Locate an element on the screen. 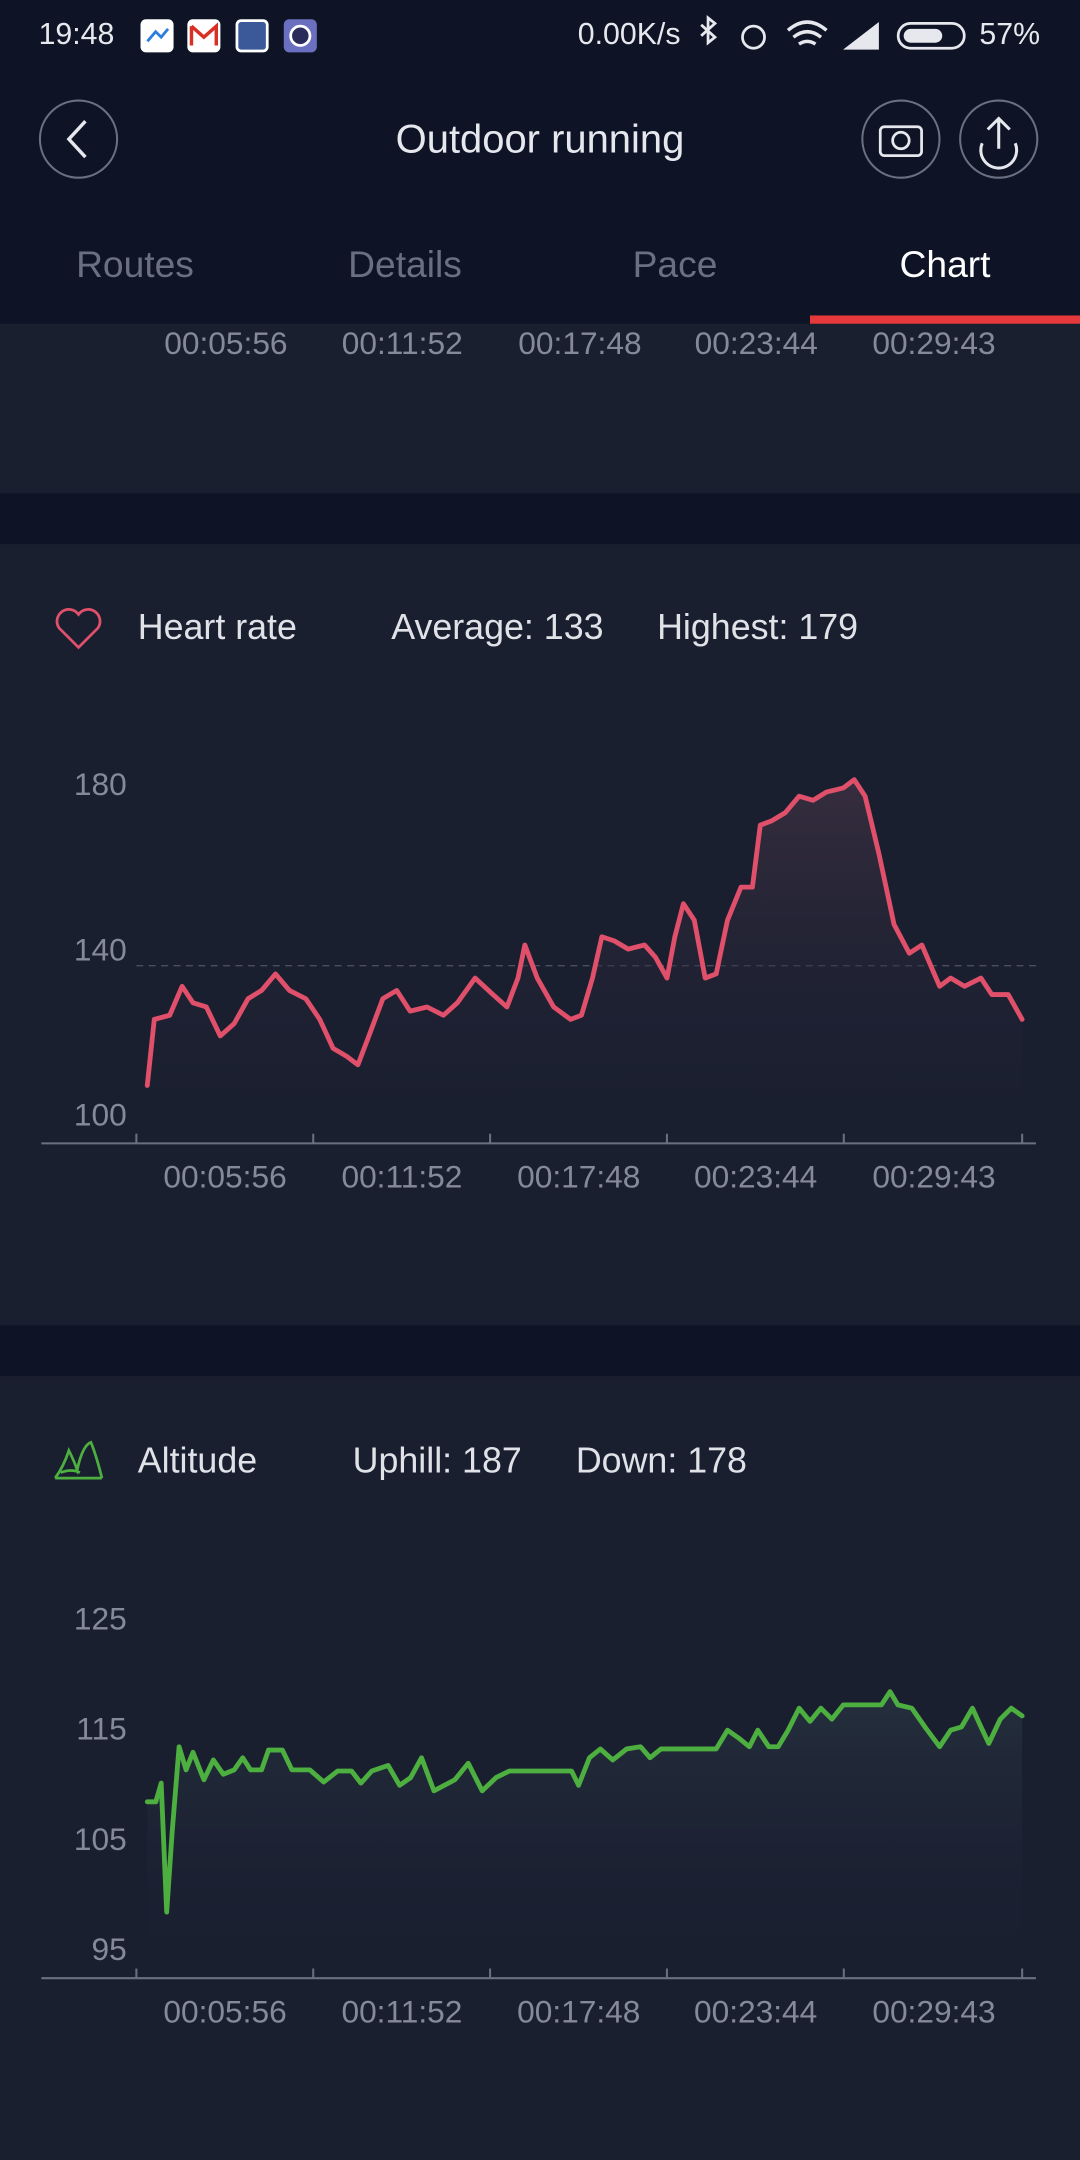 The height and width of the screenshot is (2160, 1080). tab-label: Chart is located at coordinates (946, 264).